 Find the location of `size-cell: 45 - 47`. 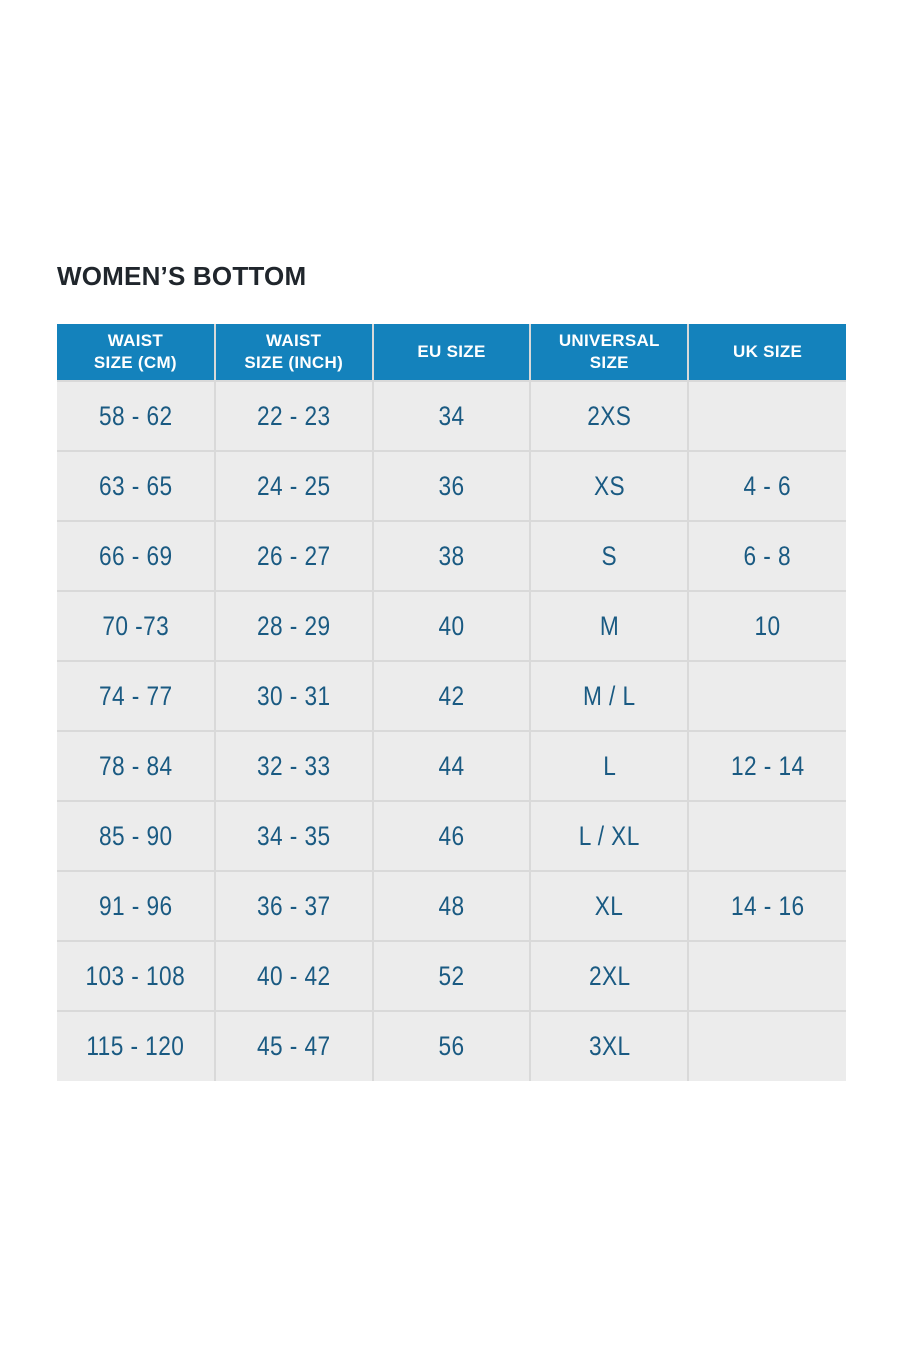

size-cell: 45 - 47 is located at coordinates (293, 1046).